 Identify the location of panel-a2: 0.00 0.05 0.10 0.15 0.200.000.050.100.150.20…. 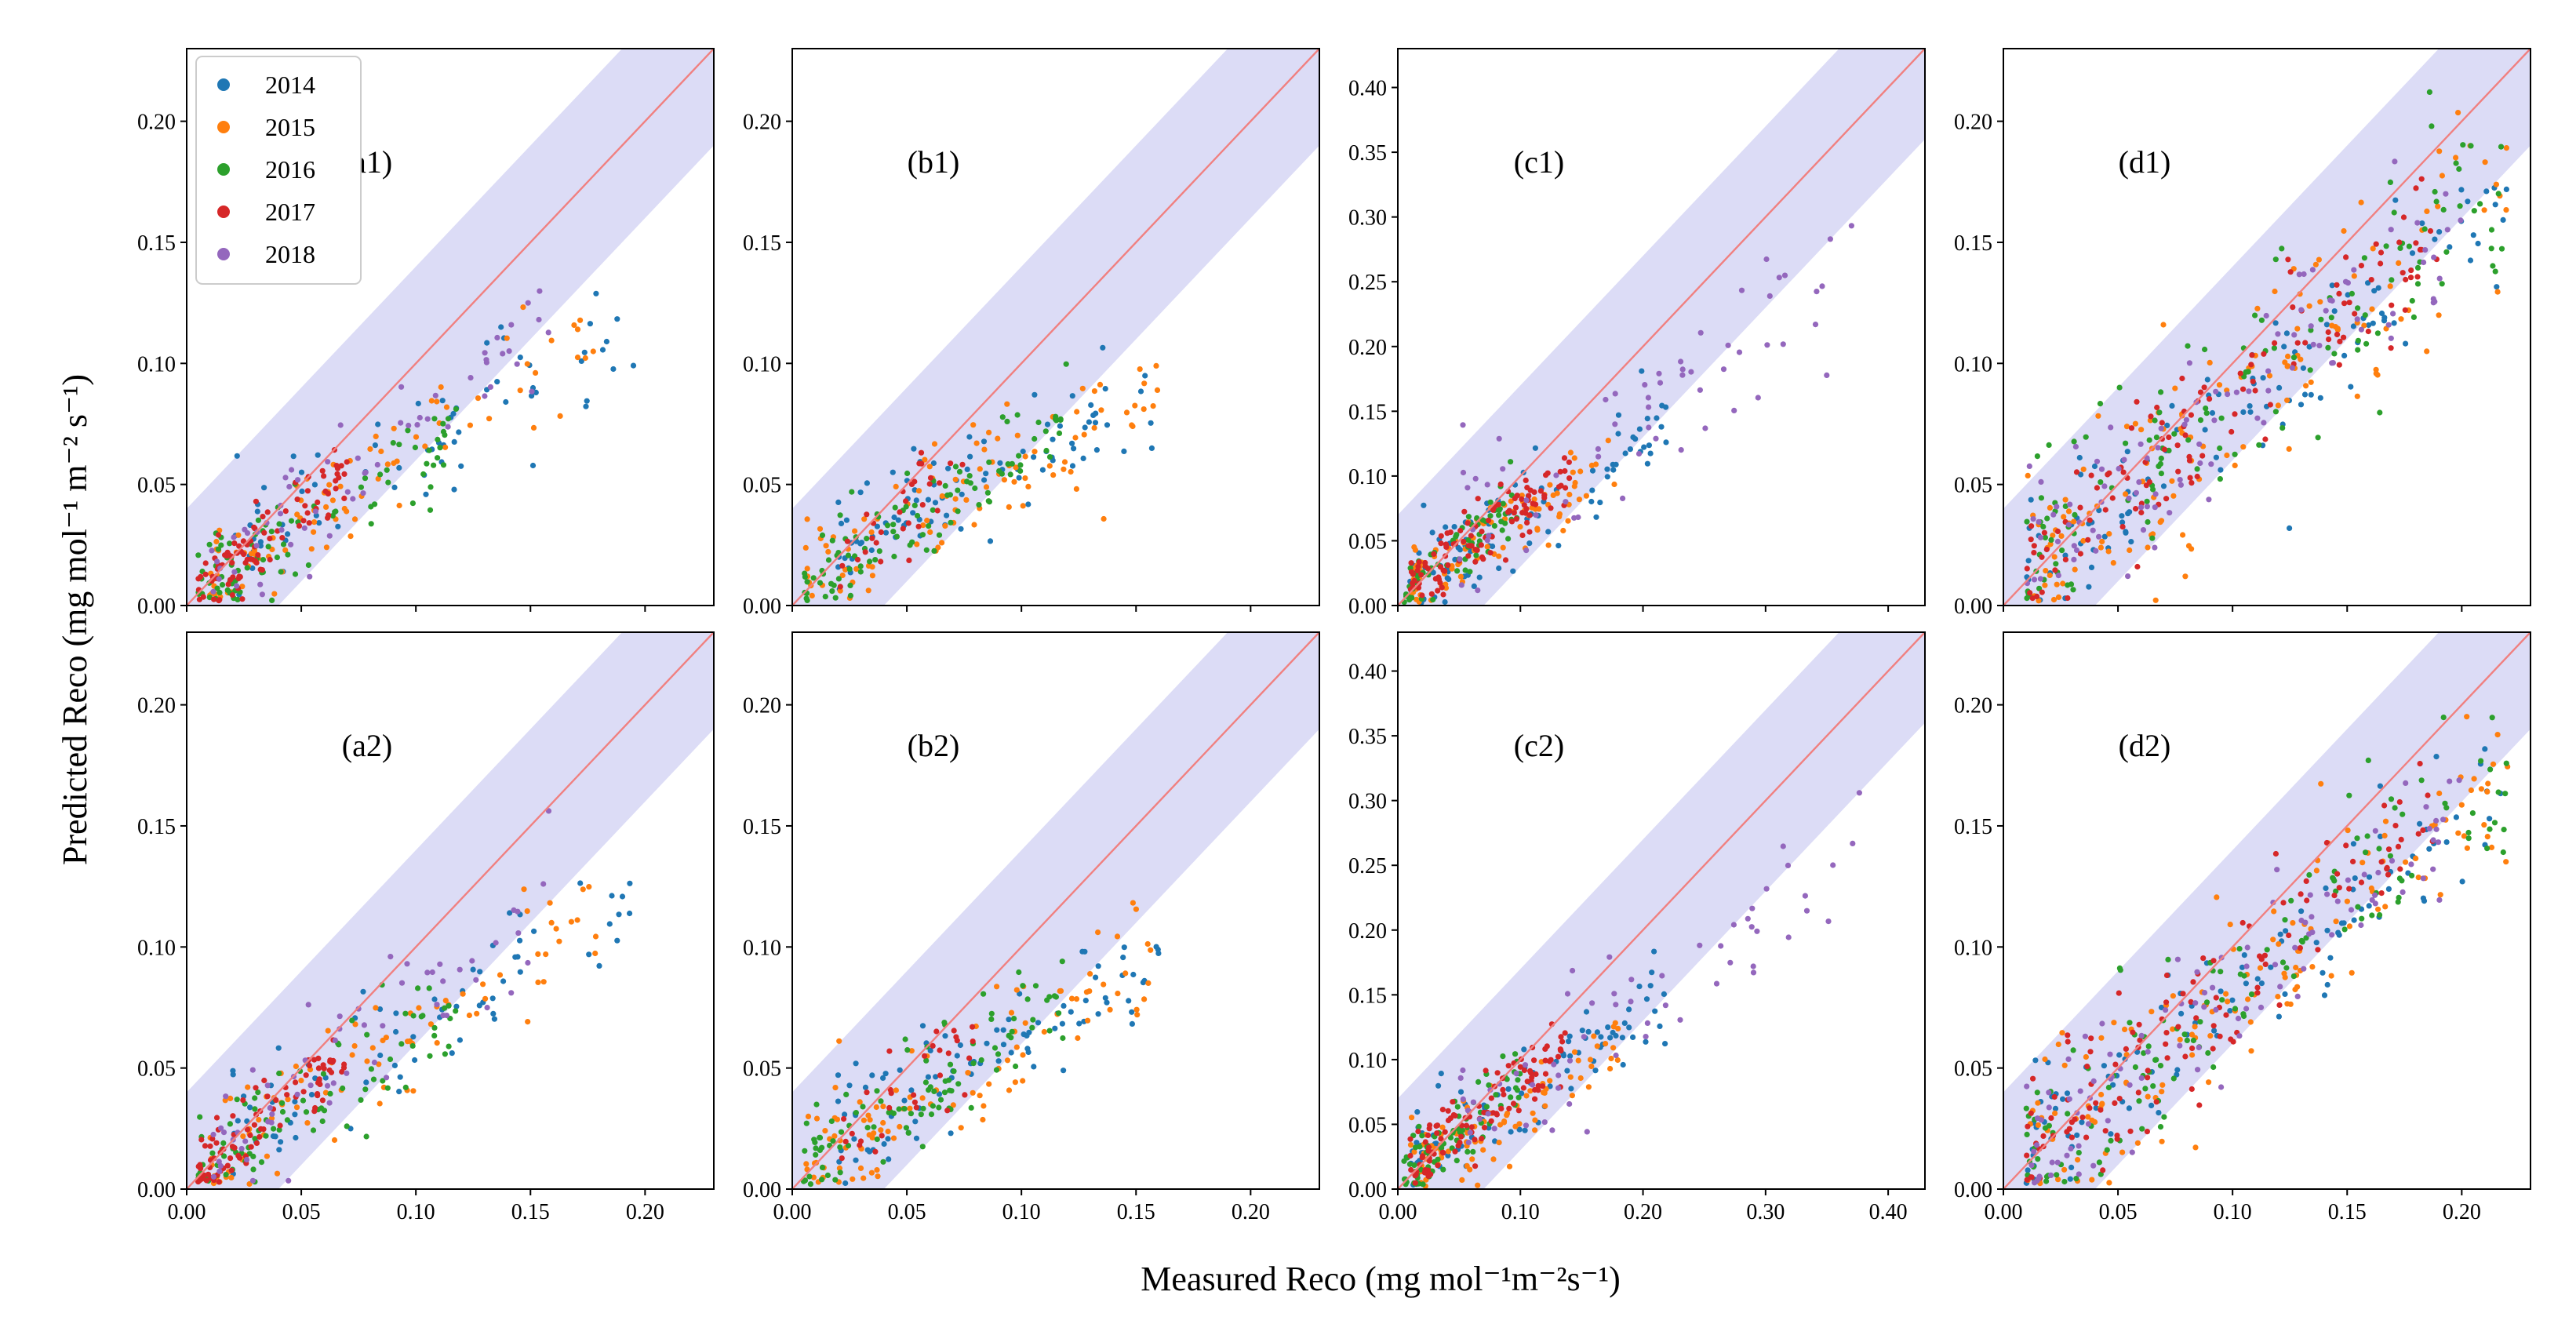
(426, 927).